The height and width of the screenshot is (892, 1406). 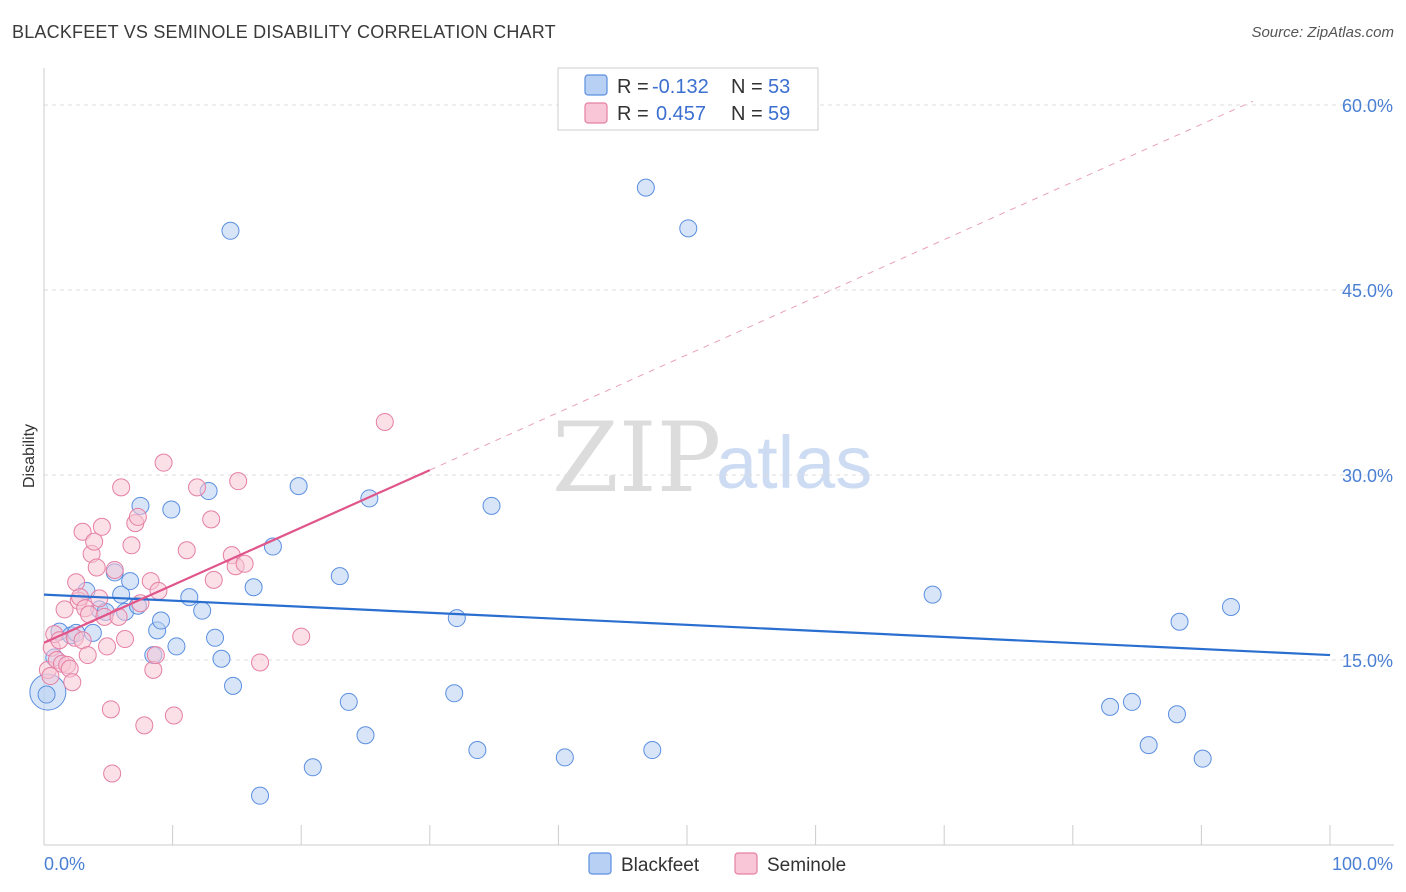 What do you see at coordinates (779, 114) in the screenshot?
I see `legend-n-value-seminole: 59` at bounding box center [779, 114].